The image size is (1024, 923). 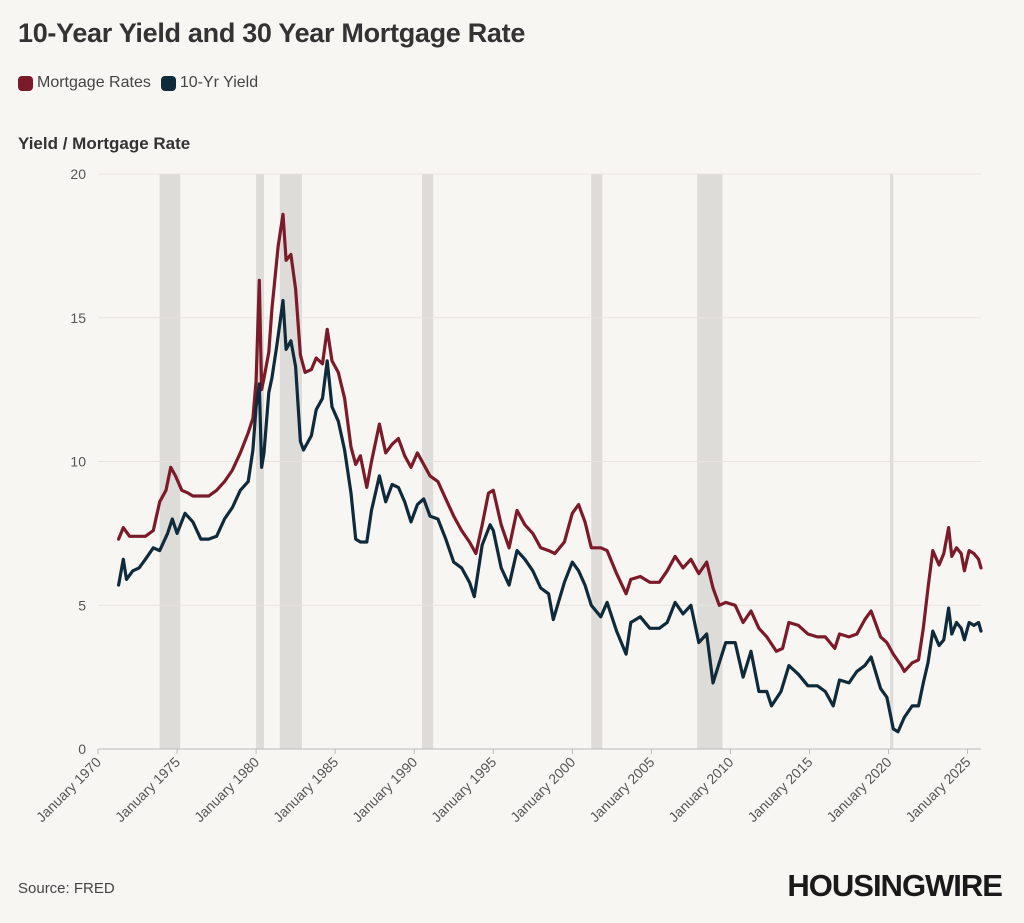 I want to click on legend-item-yield: 10-Yr Yield, so click(x=209, y=83).